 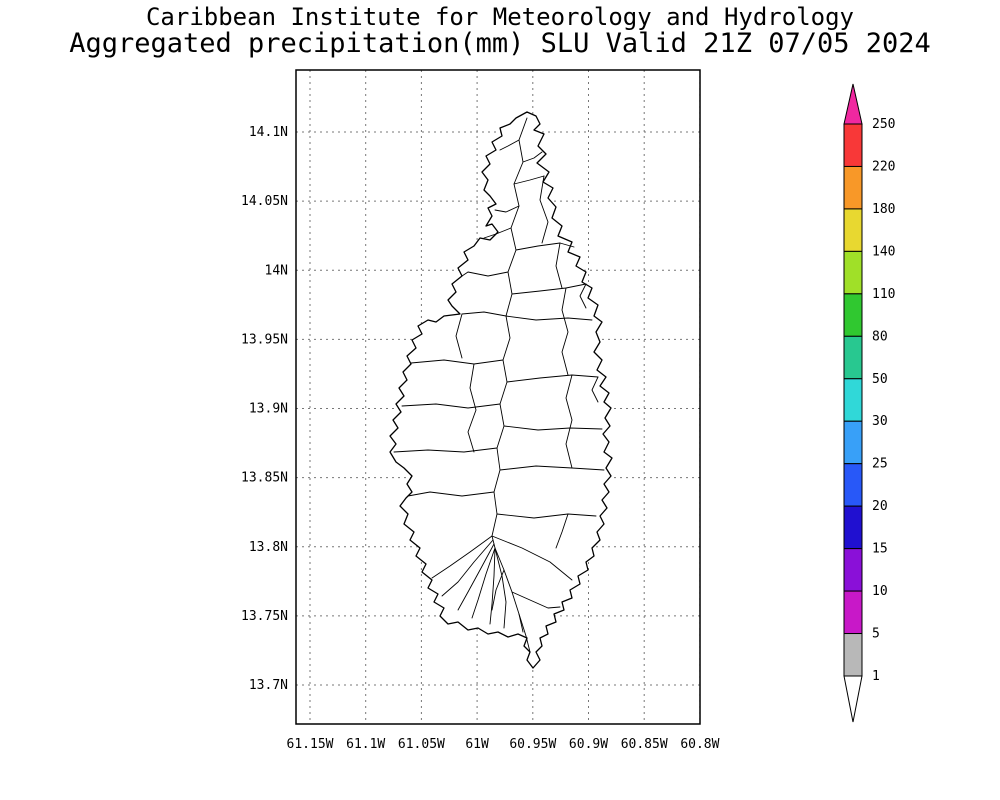 What do you see at coordinates (264, 478) in the screenshot?
I see `latitude-tick-label: 13.85N` at bounding box center [264, 478].